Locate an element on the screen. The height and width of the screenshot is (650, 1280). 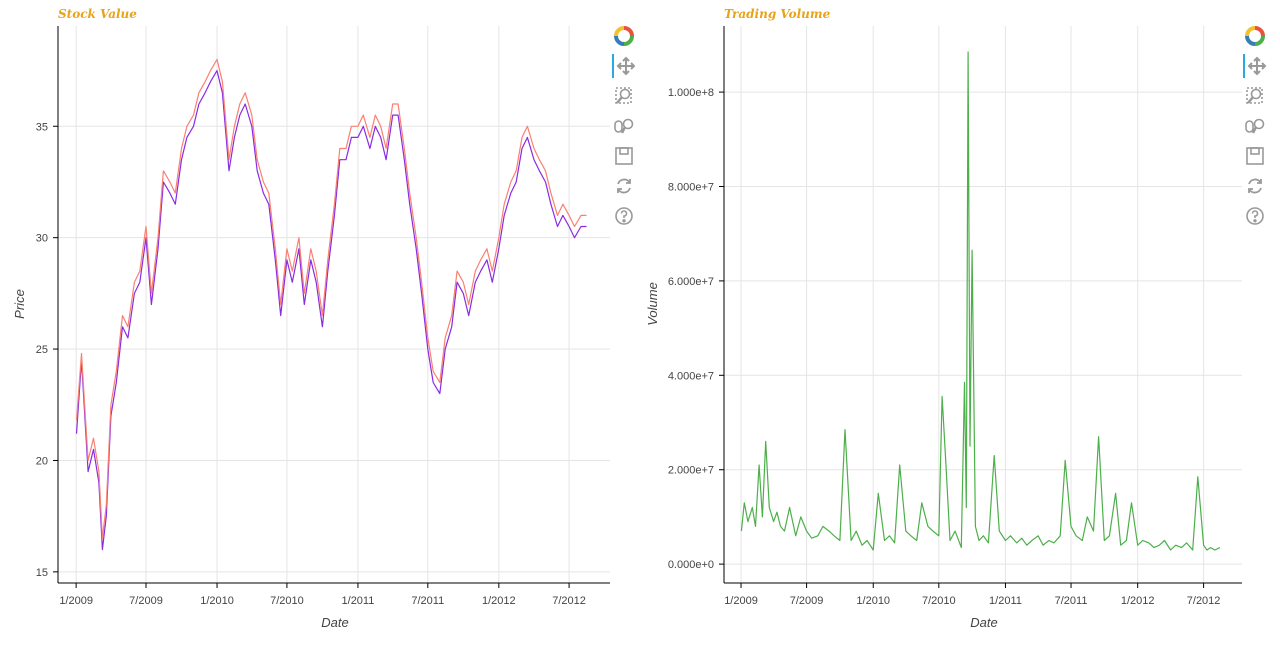
y-tick-label: 6.000e+7 is located at coordinates (691, 282).